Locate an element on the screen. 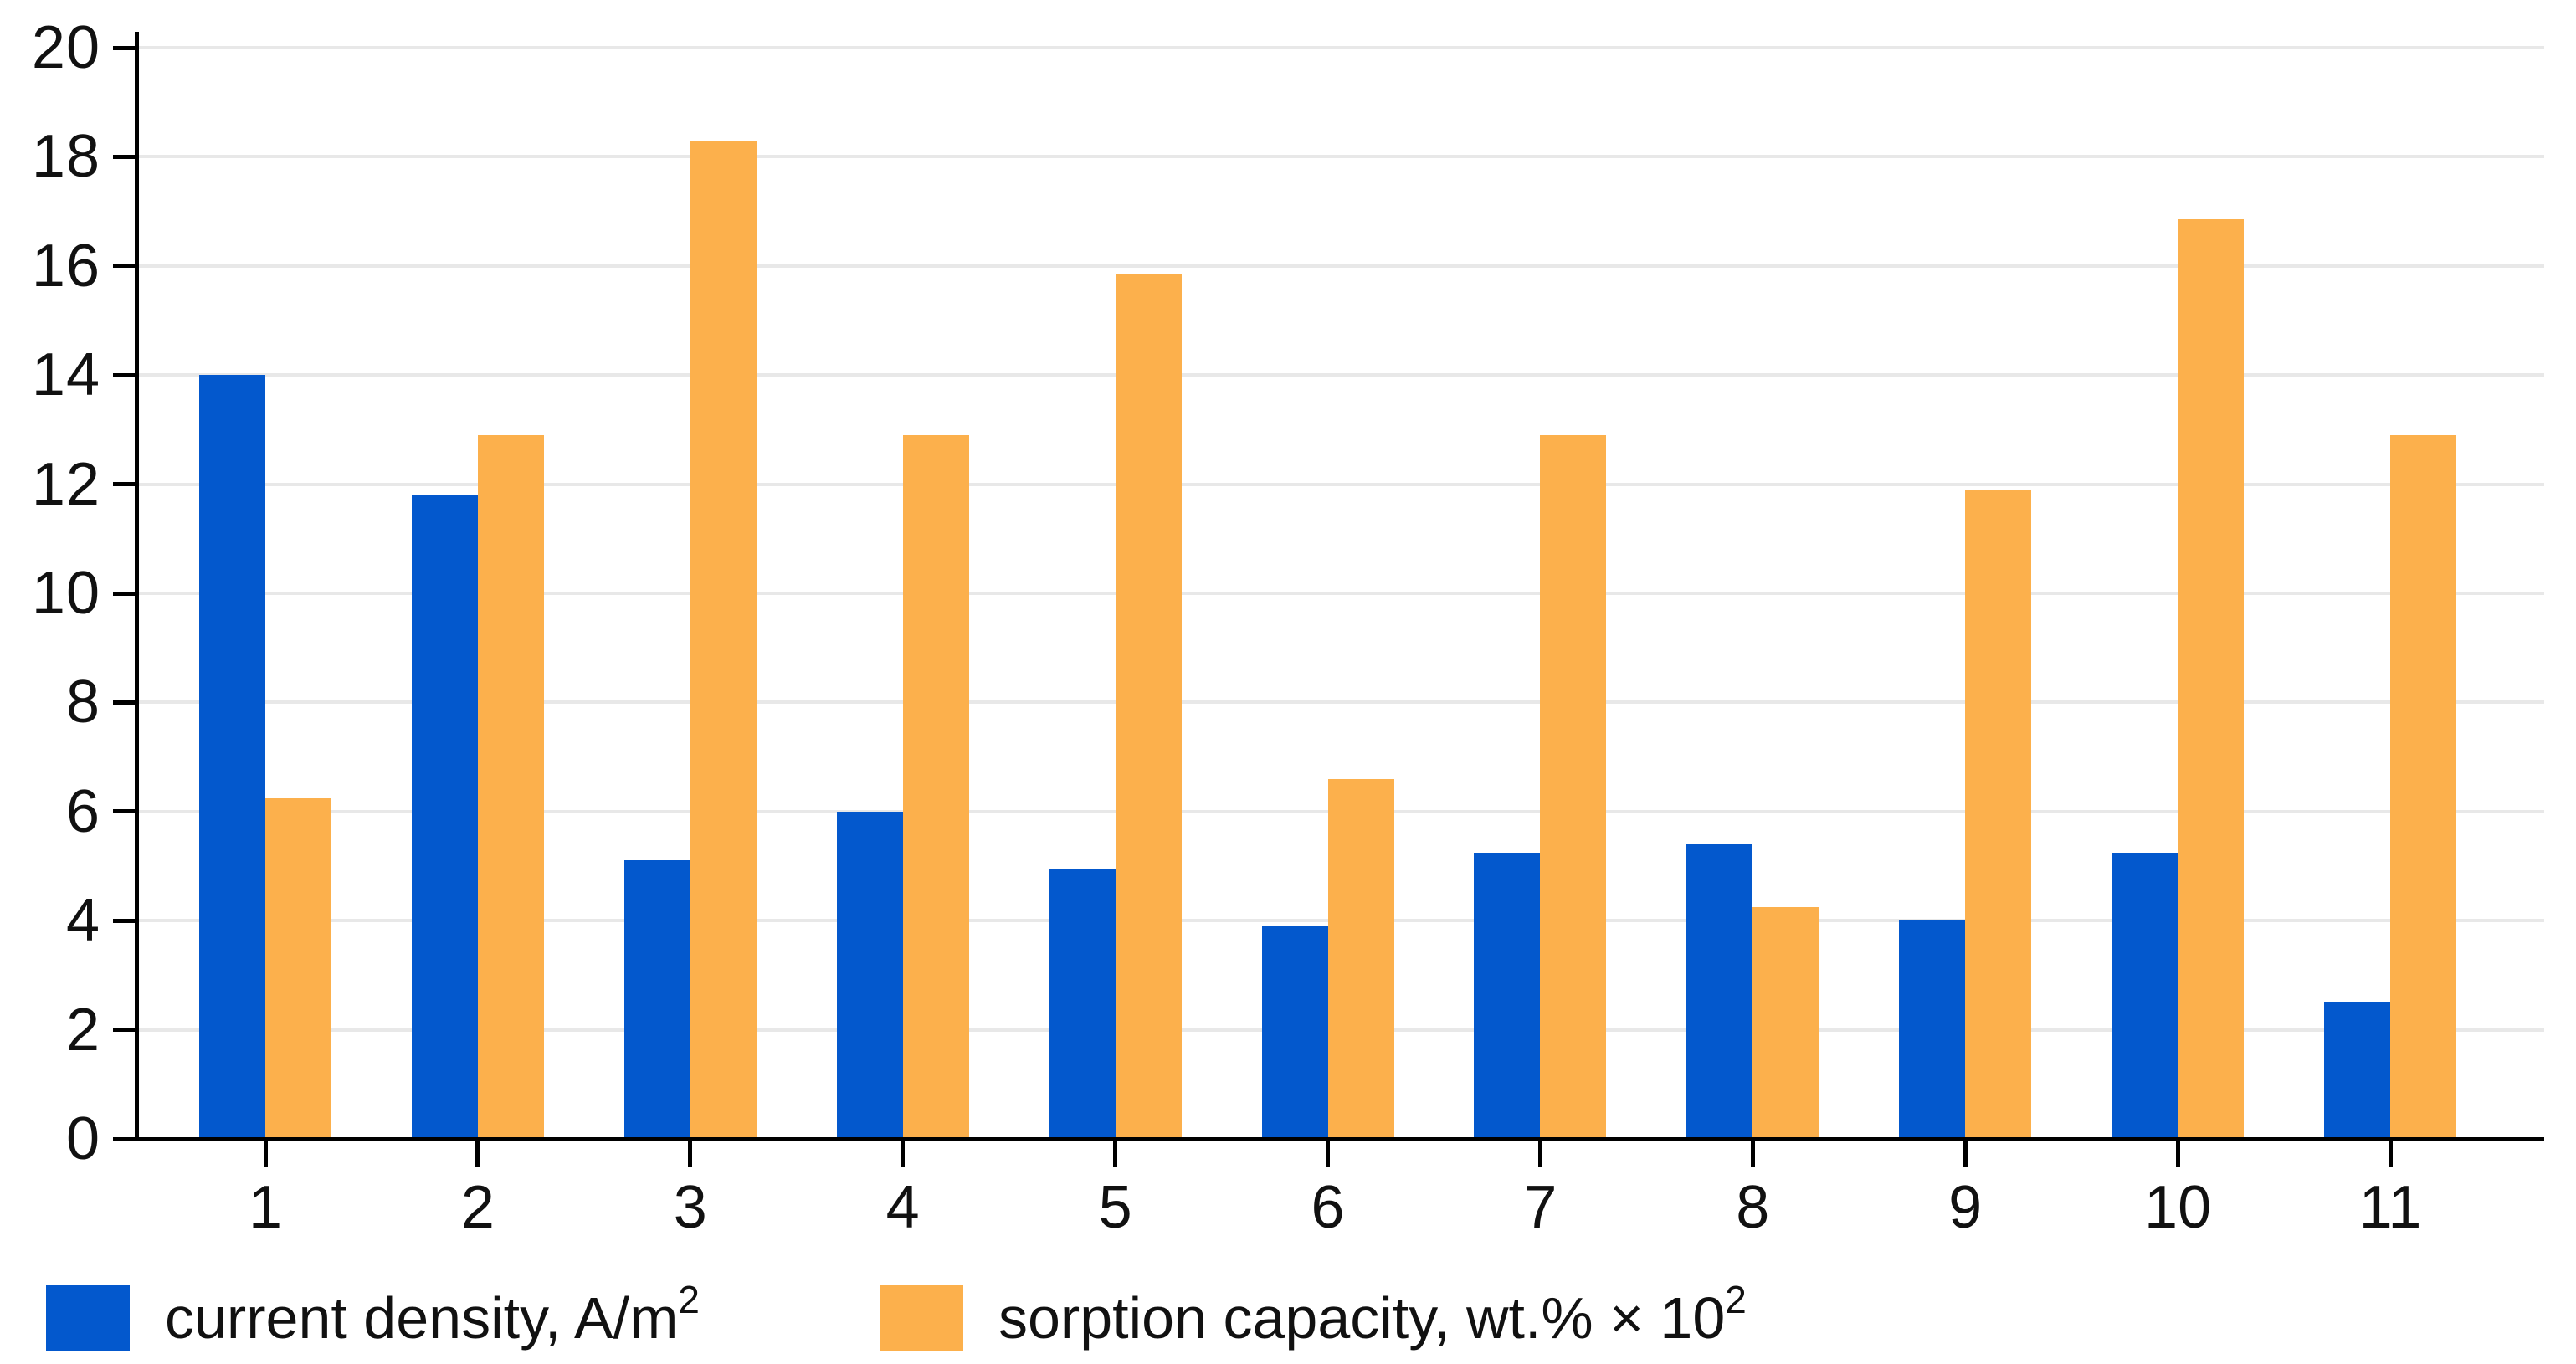  bar-current-density-cat3 is located at coordinates (656, 999).